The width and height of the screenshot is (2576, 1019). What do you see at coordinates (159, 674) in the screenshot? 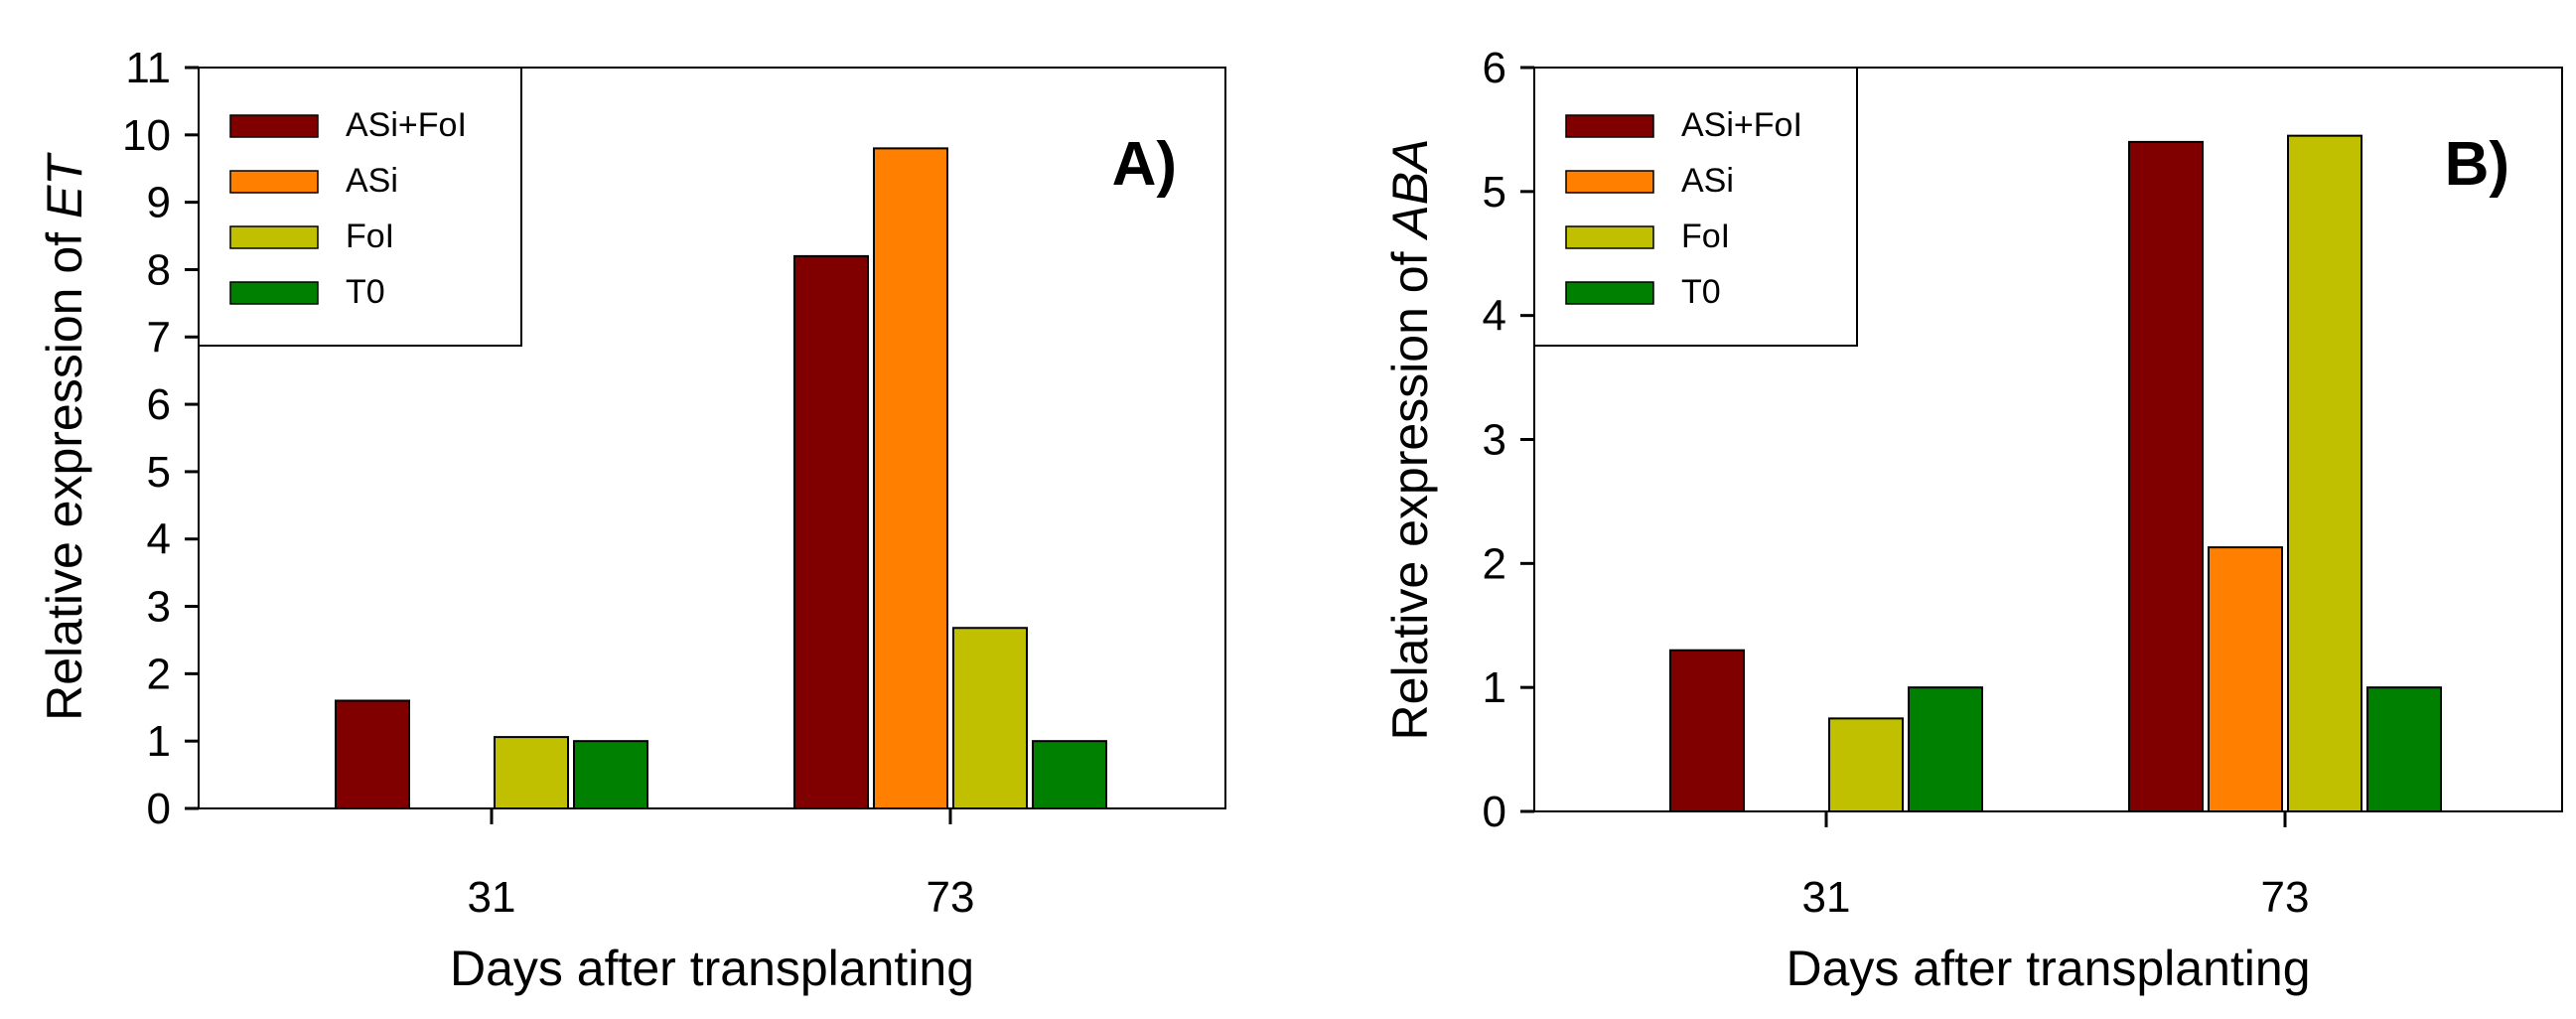
I see `panel-a-y-tick-label: 2` at bounding box center [159, 674].